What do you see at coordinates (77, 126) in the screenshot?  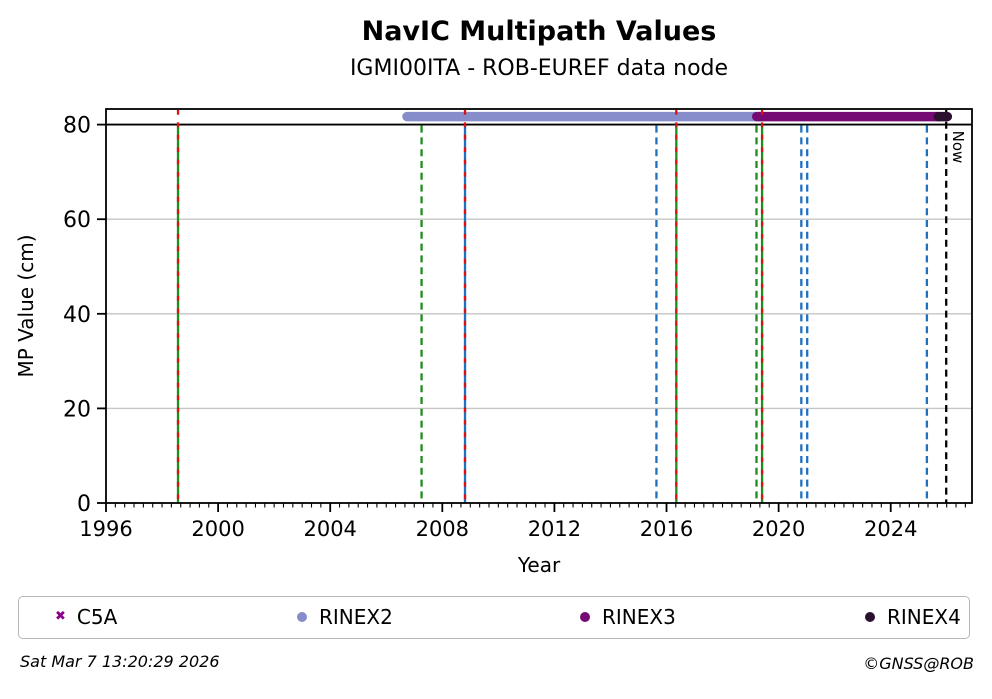 I see `y-tick-label-80: 80` at bounding box center [77, 126].